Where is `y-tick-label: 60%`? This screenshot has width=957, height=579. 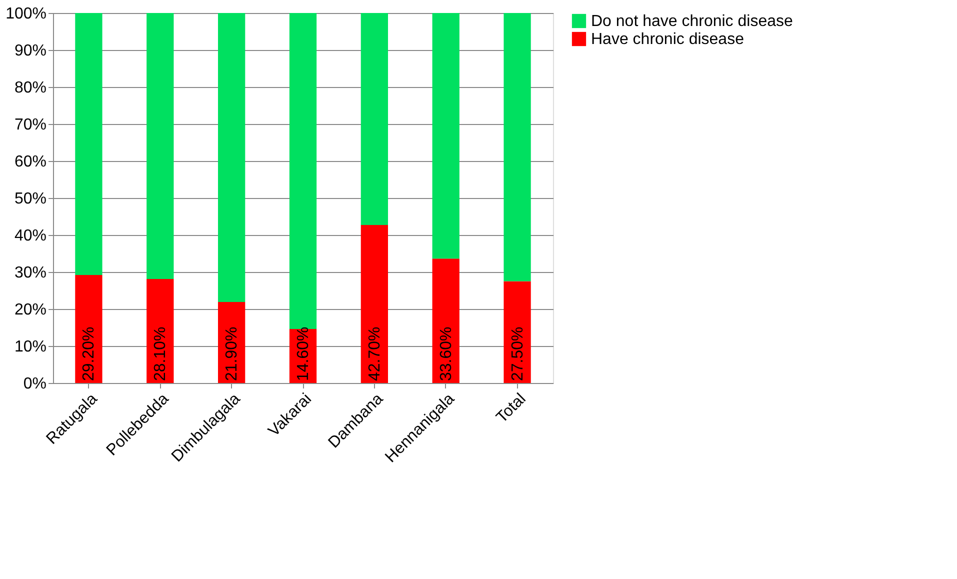 y-tick-label: 60% is located at coordinates (30, 162).